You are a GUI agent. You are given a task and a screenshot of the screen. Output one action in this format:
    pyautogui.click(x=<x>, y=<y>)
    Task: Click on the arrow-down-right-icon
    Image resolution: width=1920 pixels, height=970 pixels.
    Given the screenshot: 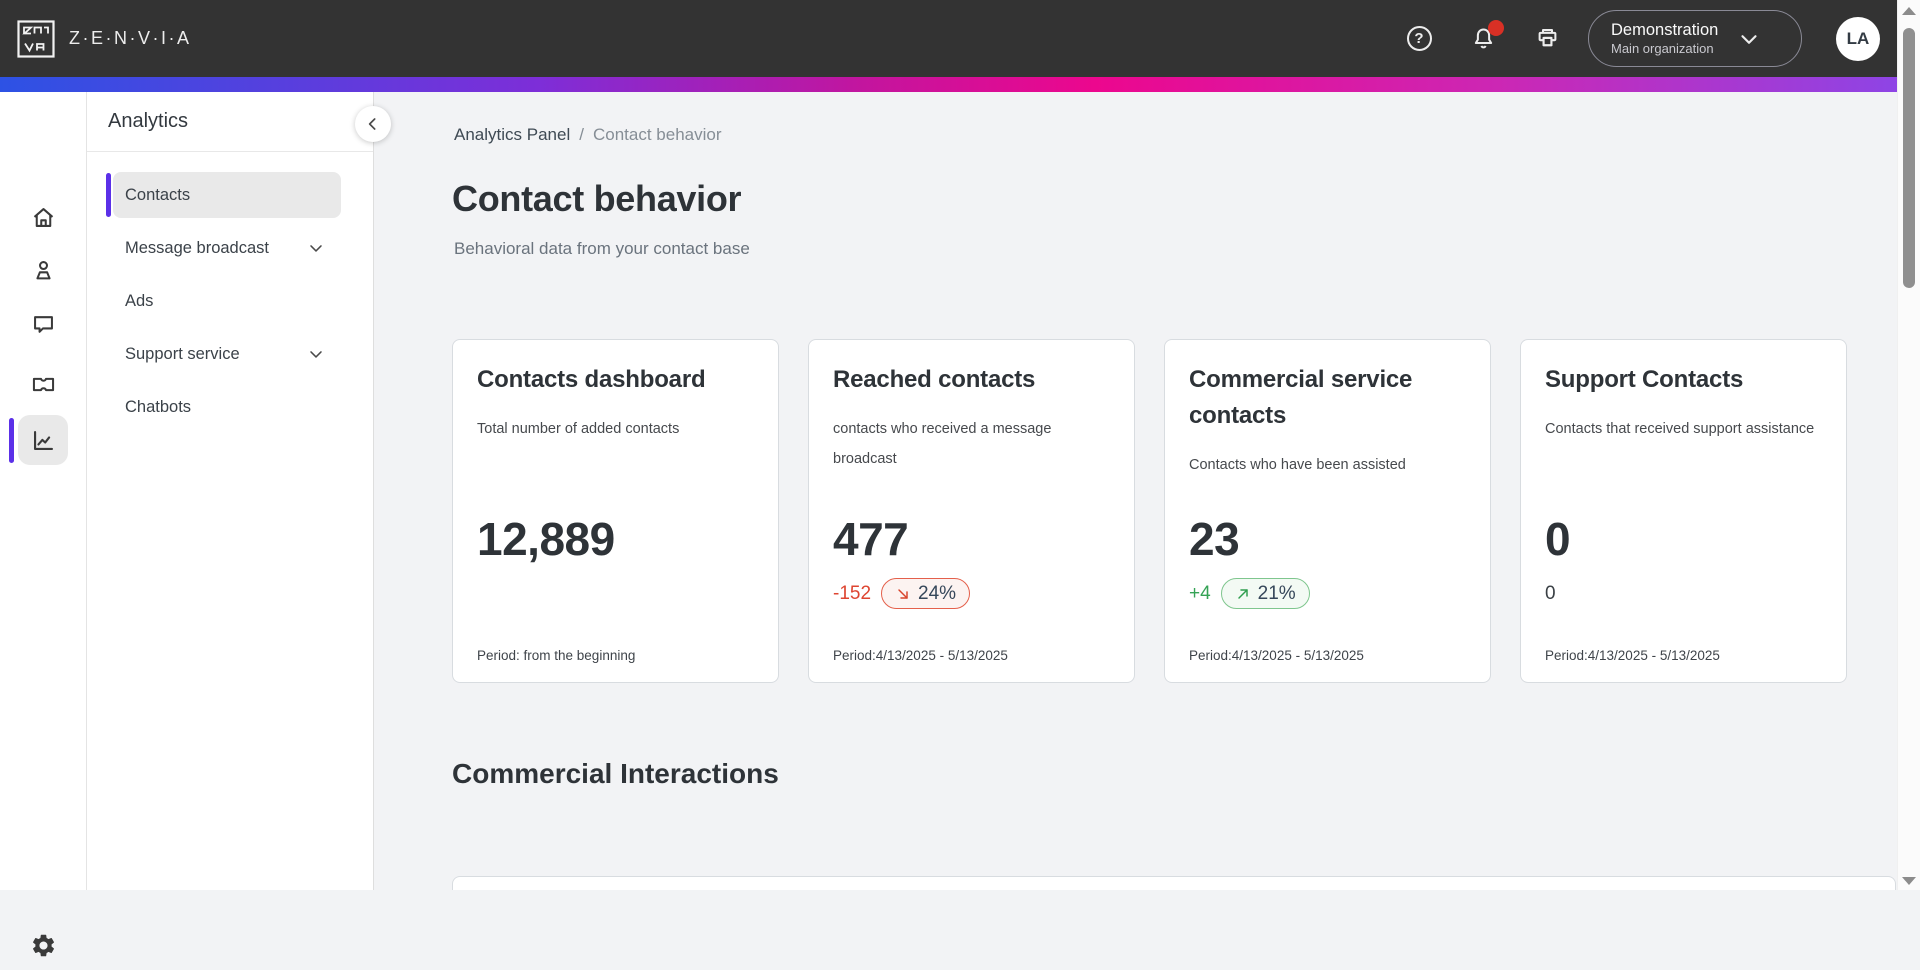 What is the action you would take?
    pyautogui.click(x=903, y=594)
    